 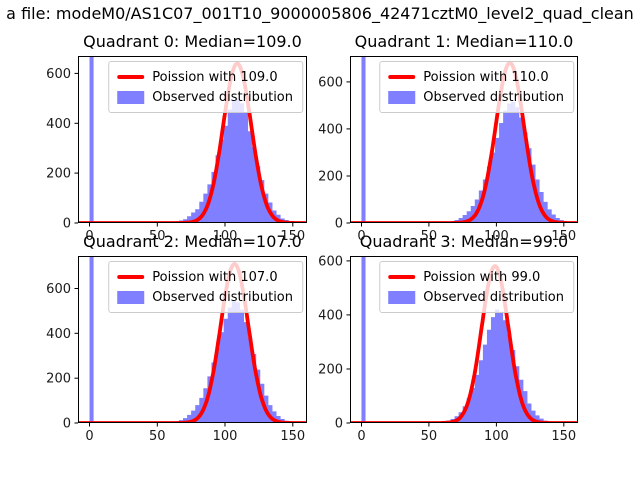 What do you see at coordinates (482, 277) in the screenshot?
I see `legend-label-poisson: Poission with 99.0` at bounding box center [482, 277].